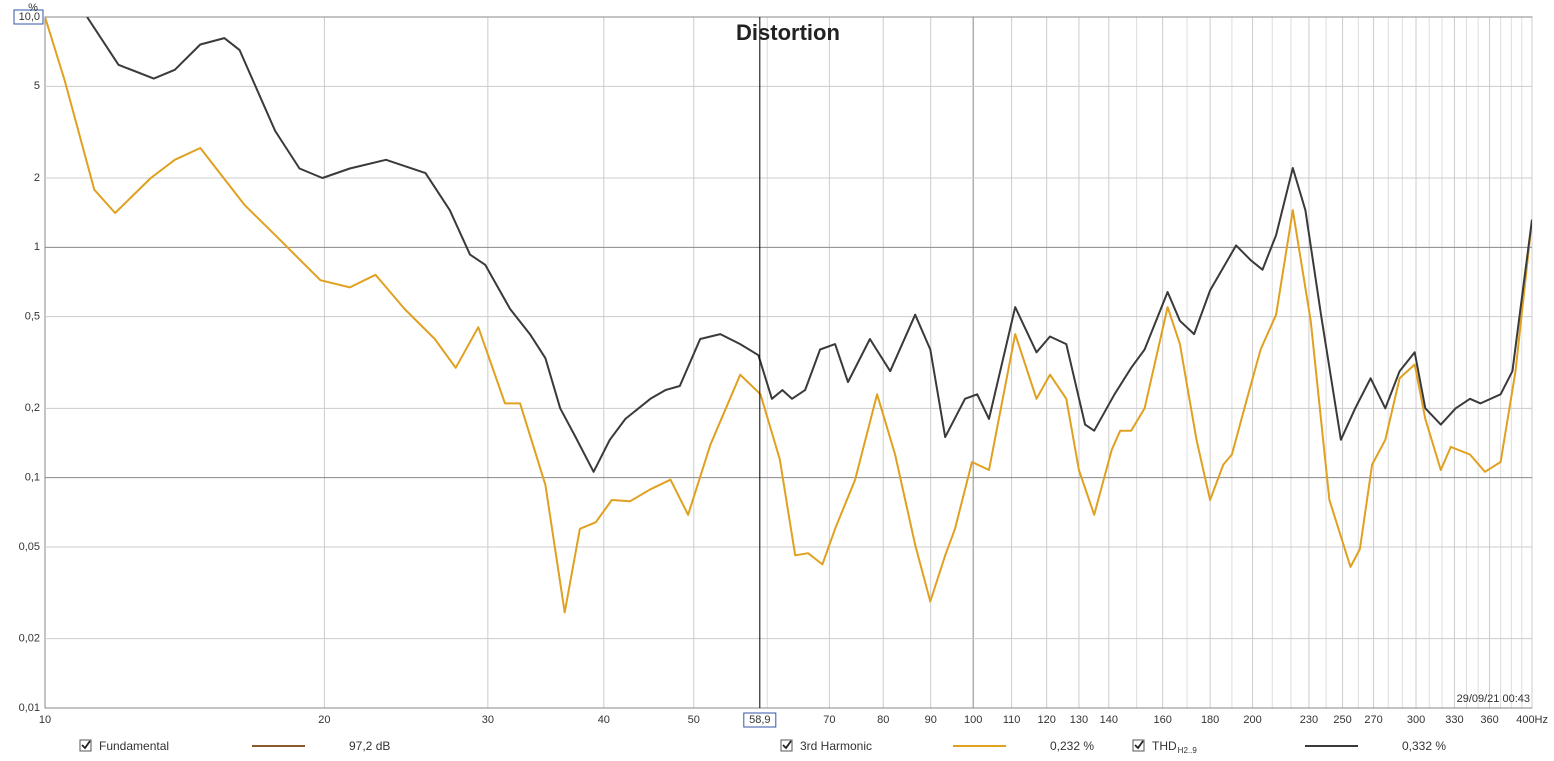 The width and height of the screenshot is (1554, 761). Describe the element at coordinates (1416, 720) in the screenshot. I see `x-tick-label: 300` at that location.